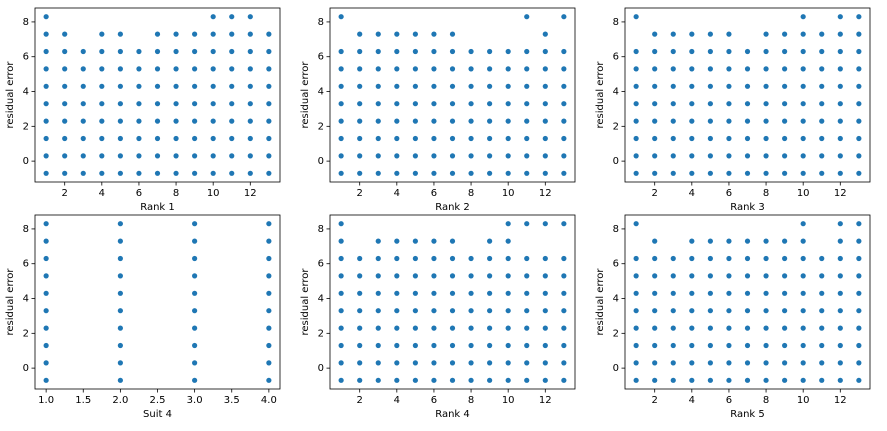 The height and width of the screenshot is (431, 887). I want to click on x-axis-label: Rank 5, so click(747, 414).